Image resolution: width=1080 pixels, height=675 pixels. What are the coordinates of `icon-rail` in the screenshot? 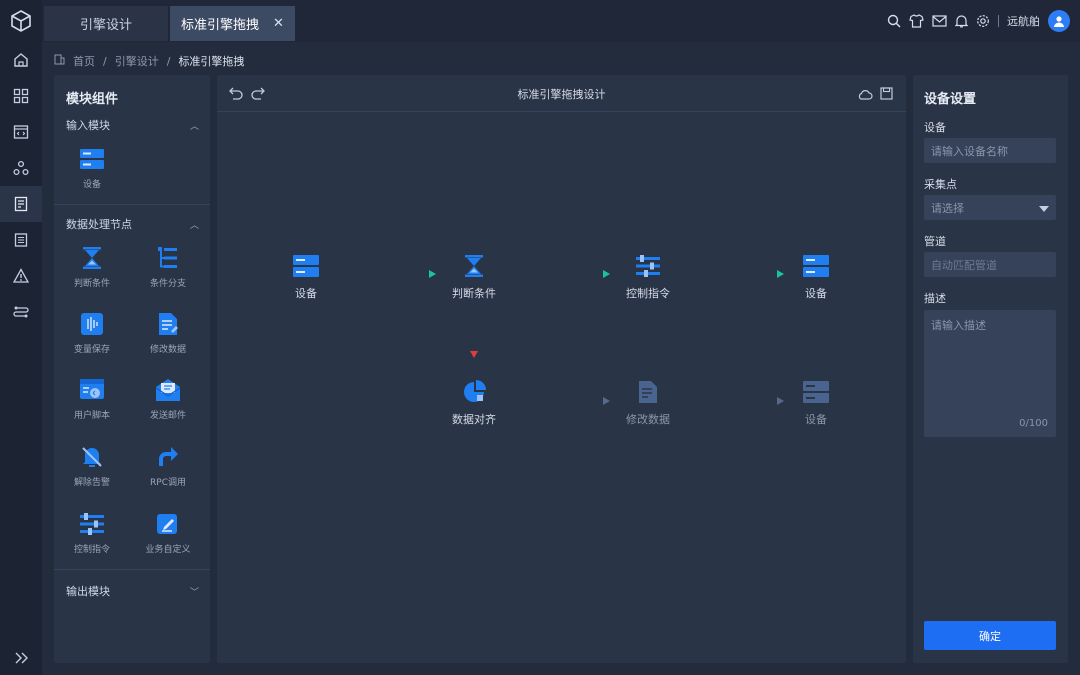 It's located at (21, 337).